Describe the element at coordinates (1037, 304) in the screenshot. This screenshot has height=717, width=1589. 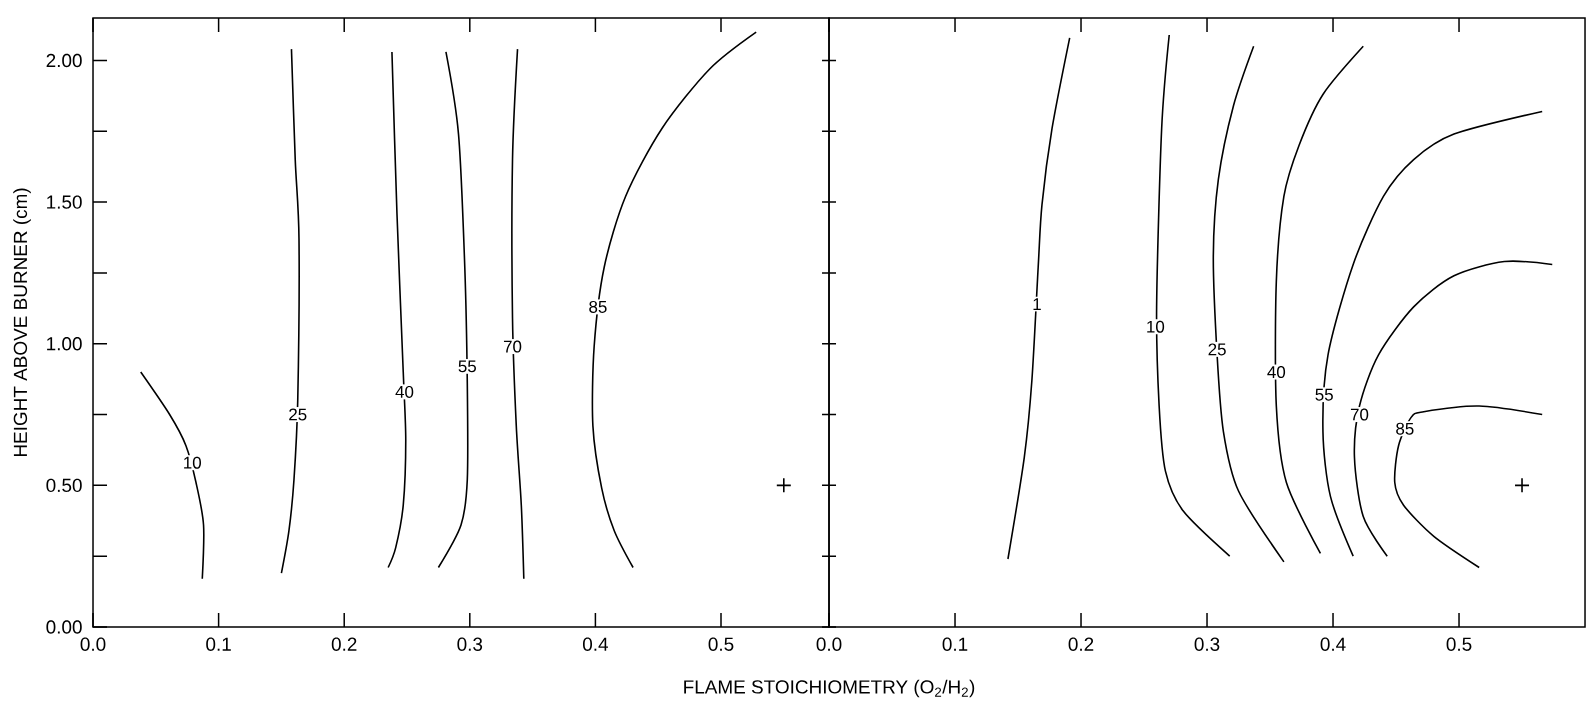
I see `annotation: 1` at that location.